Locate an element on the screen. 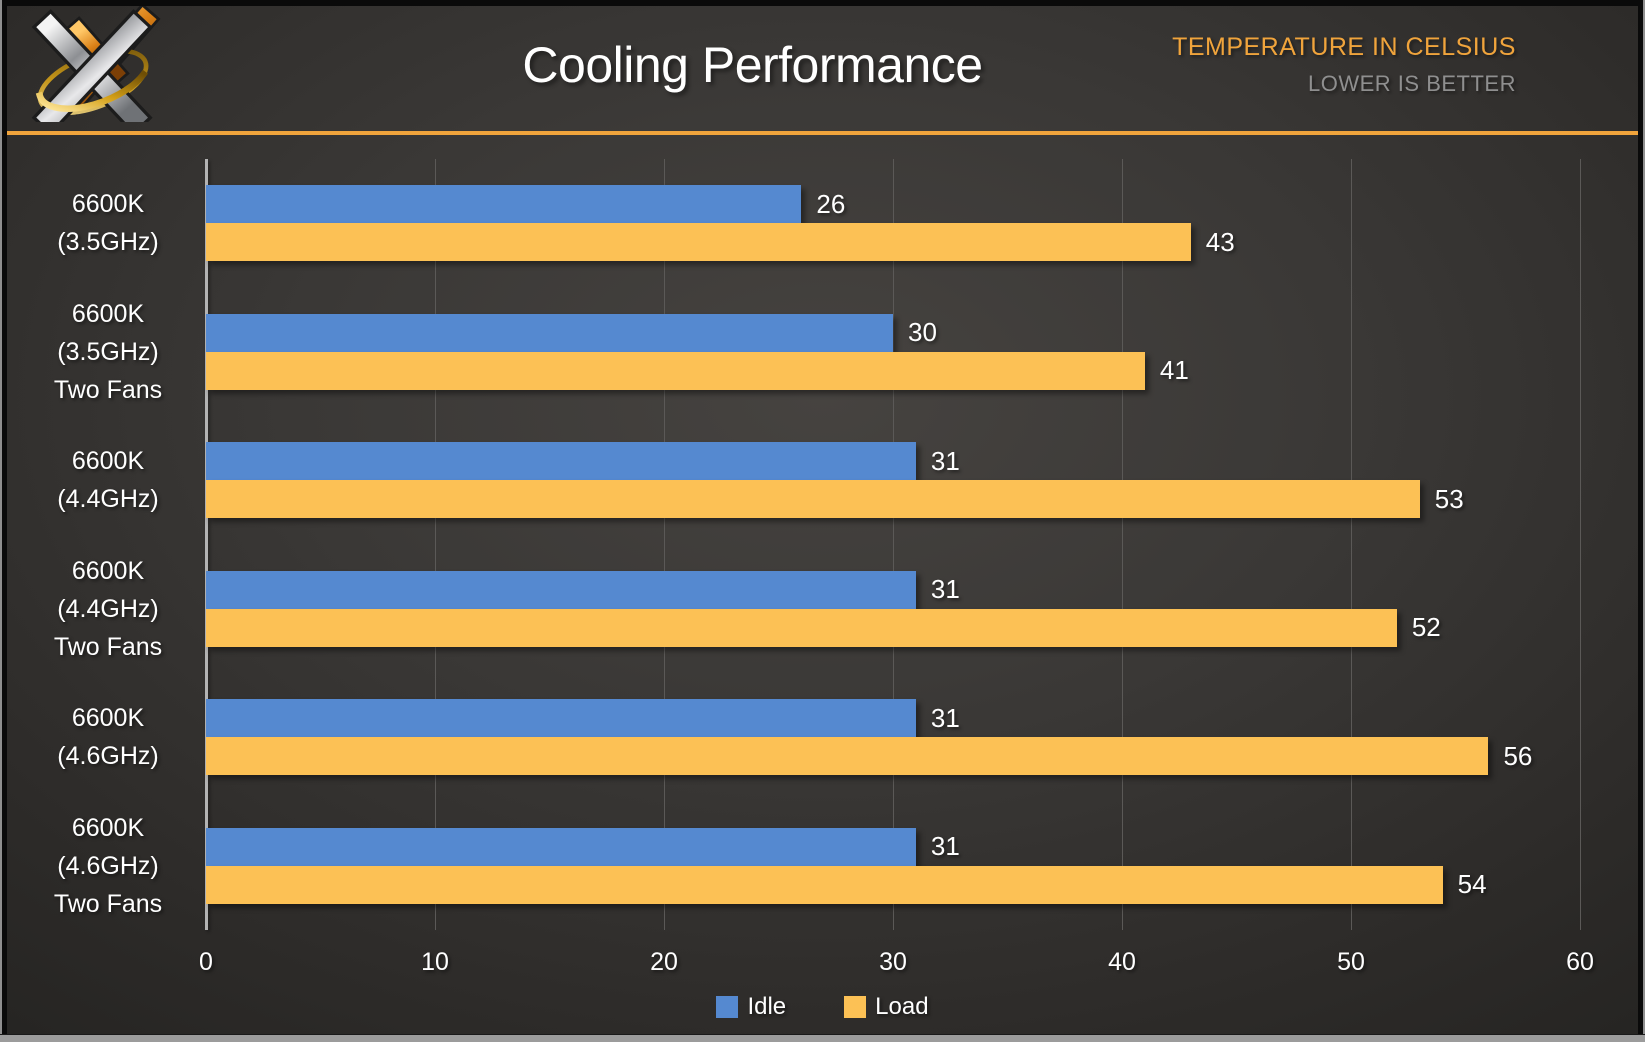  legend-item-load: Load is located at coordinates (886, 1007).